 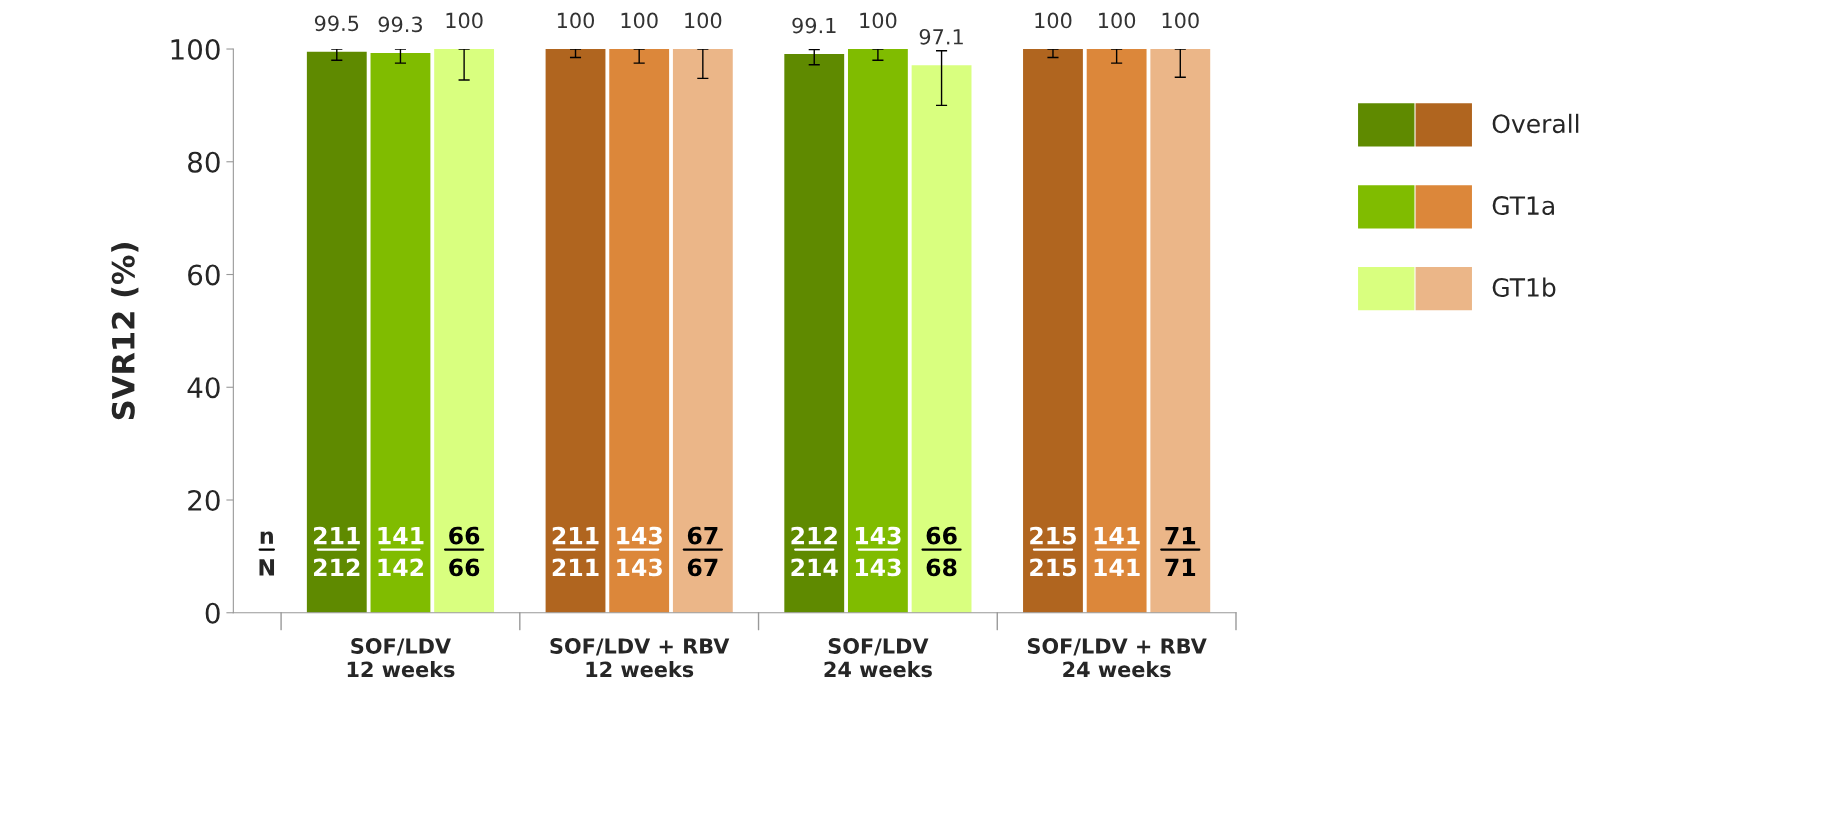 I want to click on y-tick-label: 100, so click(x=195, y=49).